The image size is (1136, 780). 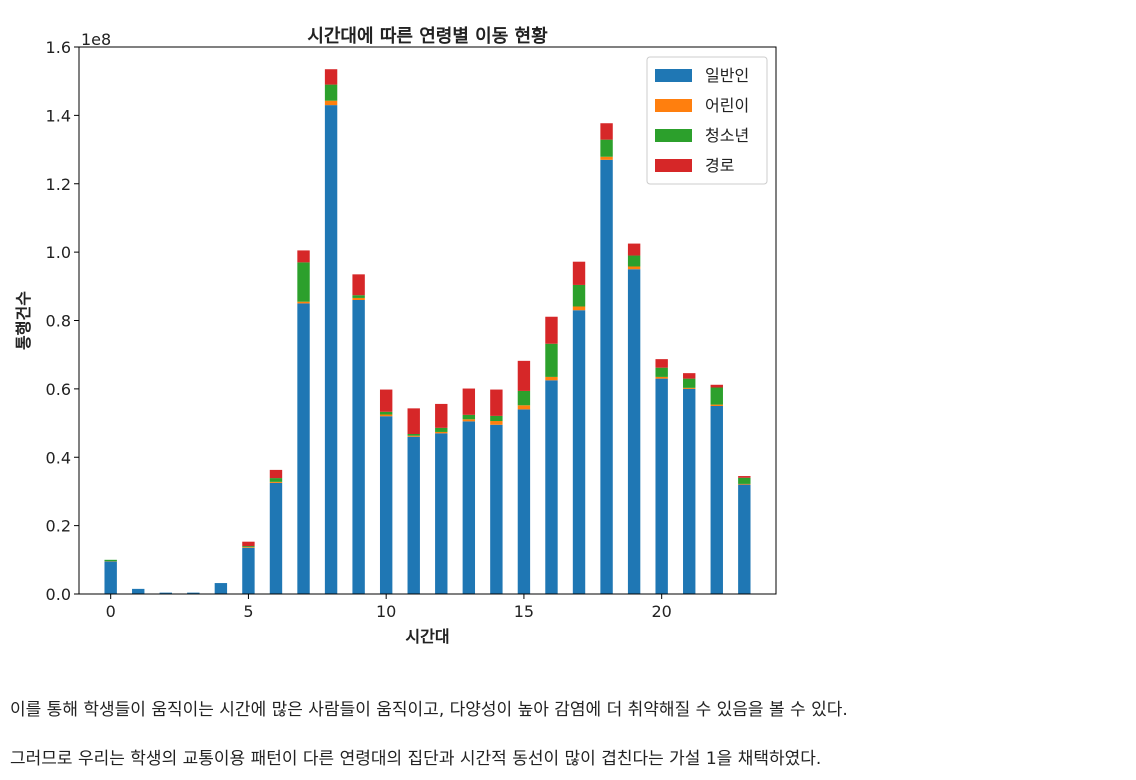 I want to click on bar-경로-21, so click(x=689, y=376).